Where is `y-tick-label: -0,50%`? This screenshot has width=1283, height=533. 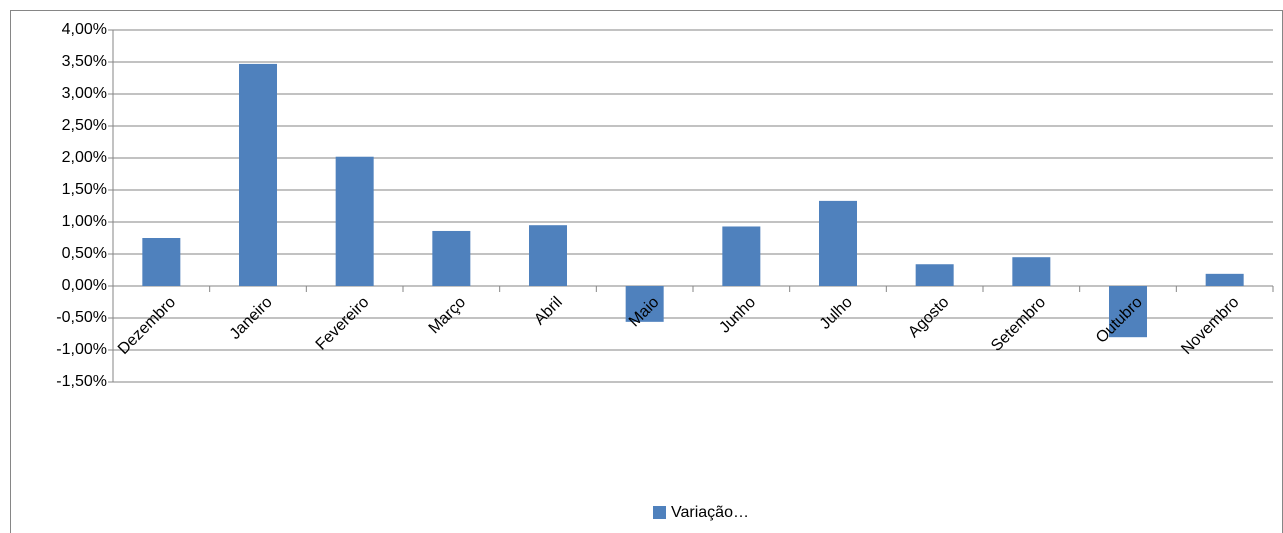 y-tick-label: -0,50% is located at coordinates (81, 317).